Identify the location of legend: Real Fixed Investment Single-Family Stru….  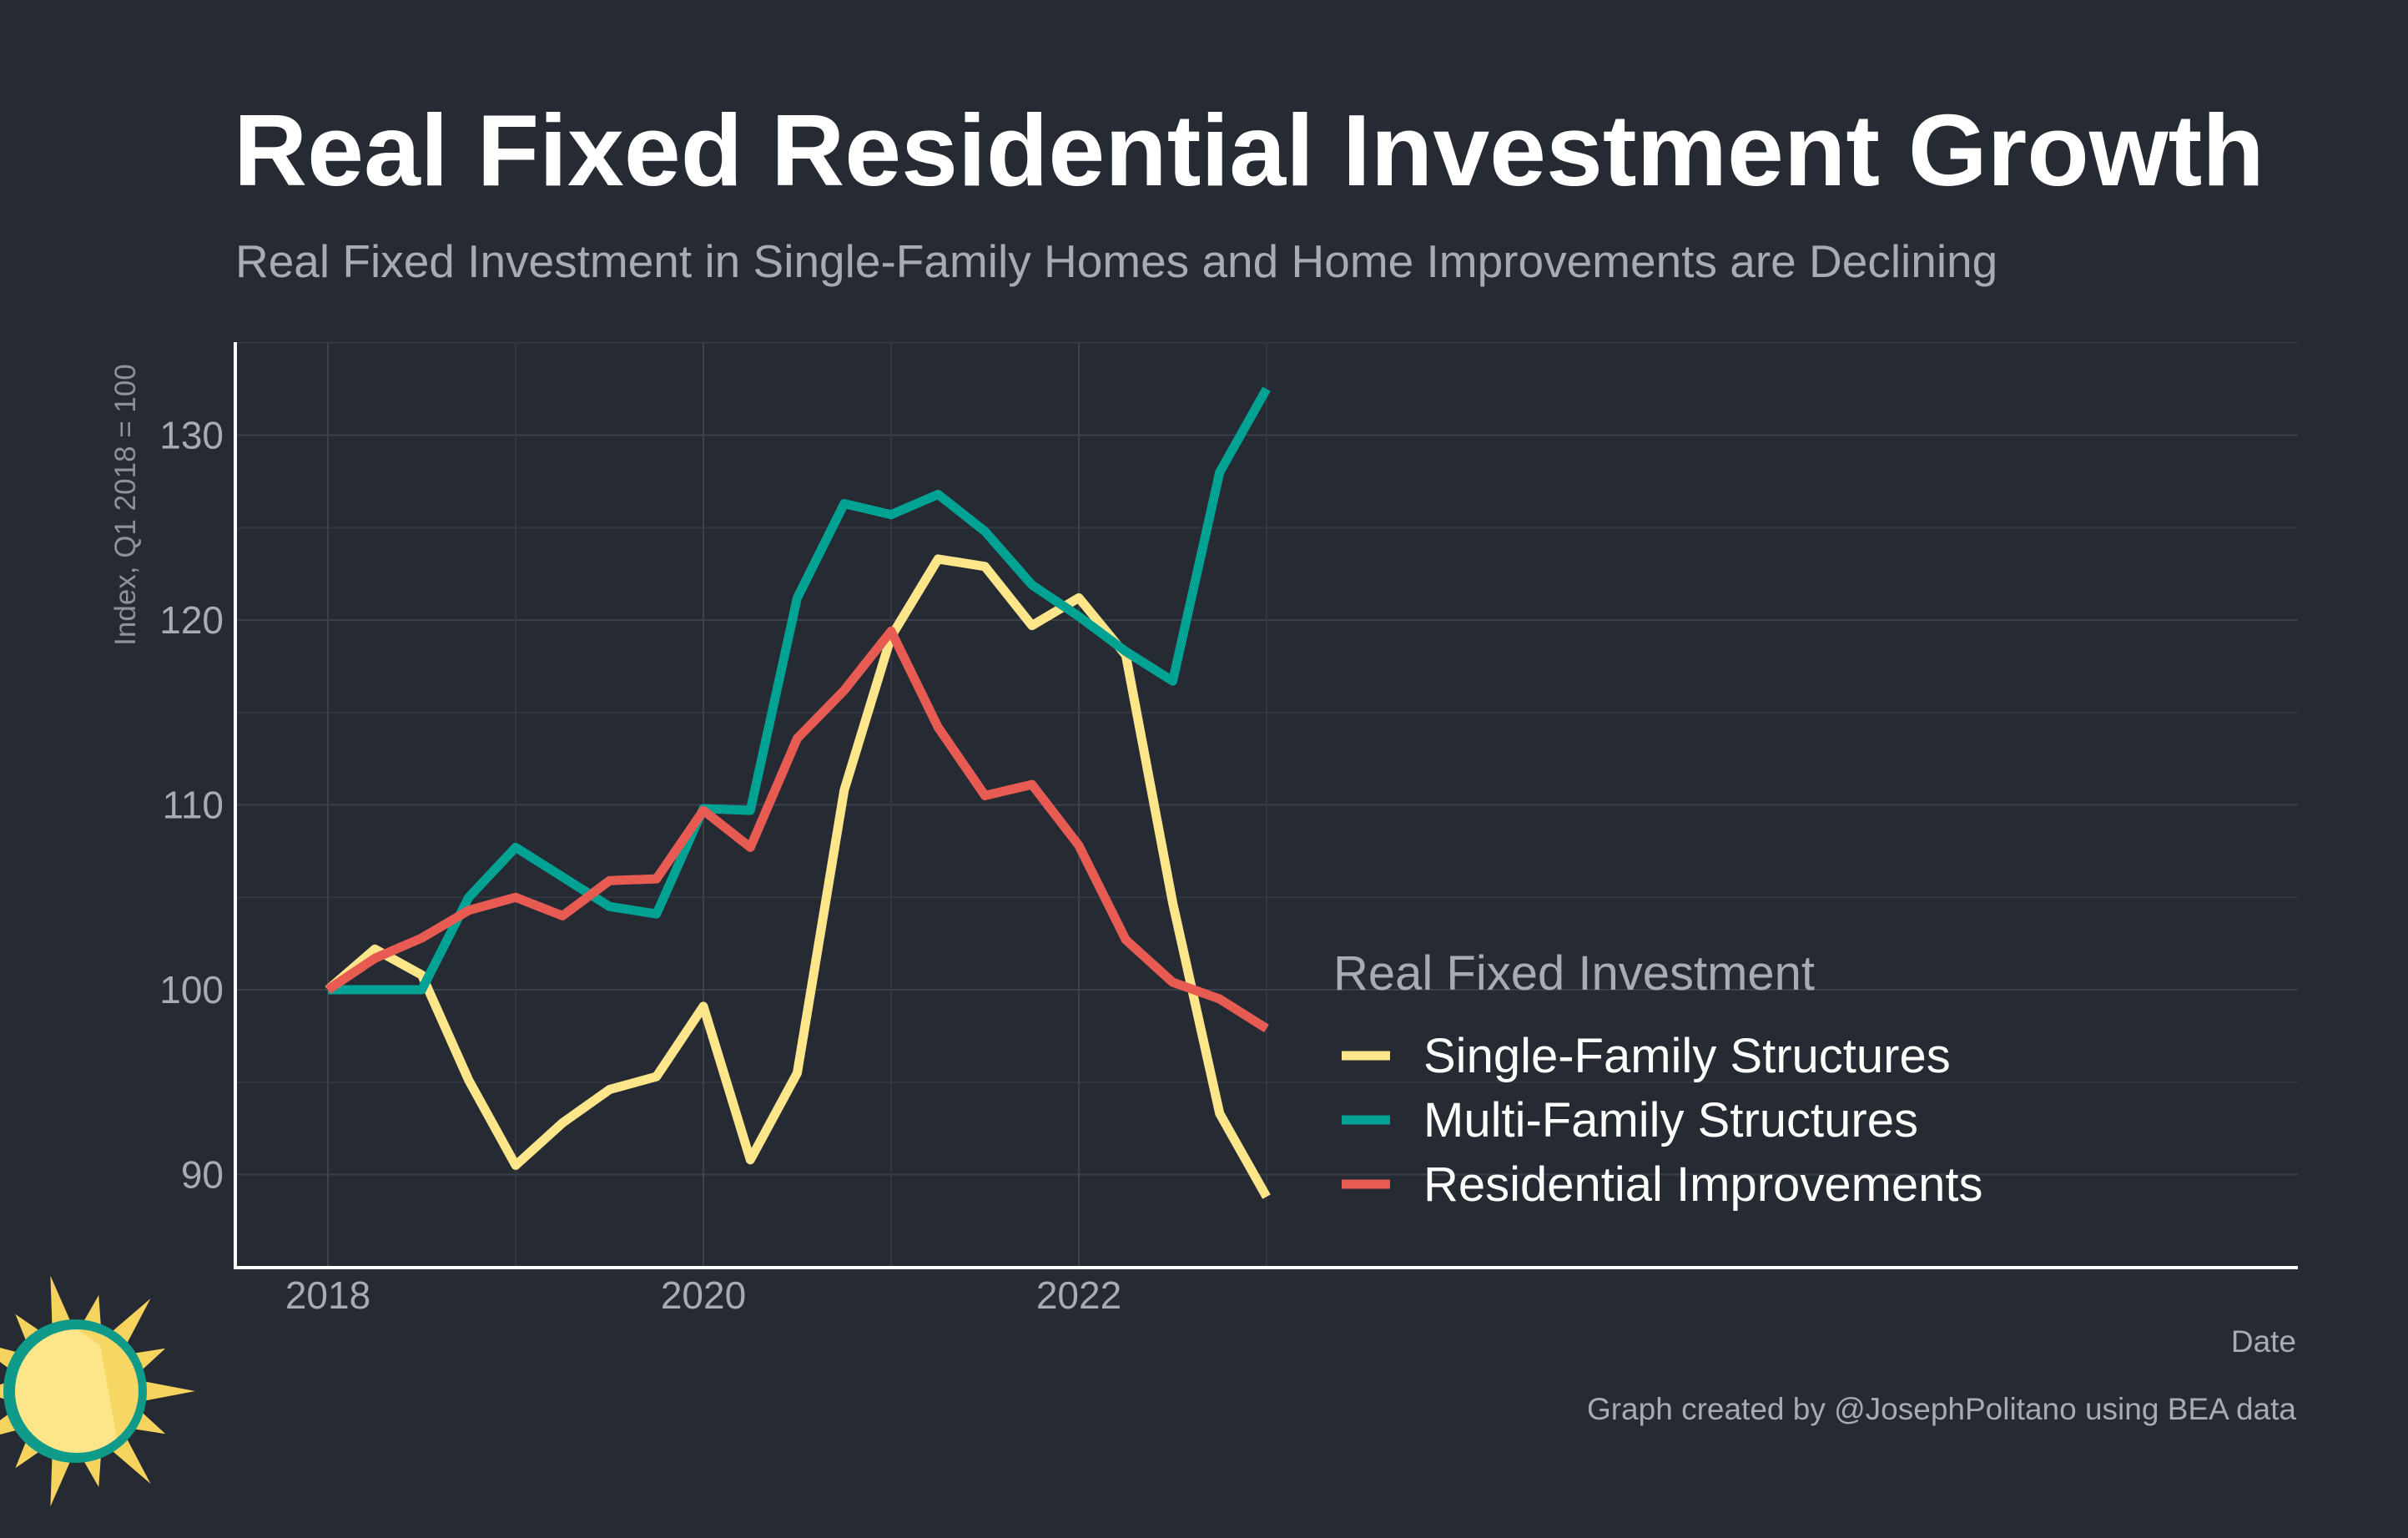
(1658, 1079).